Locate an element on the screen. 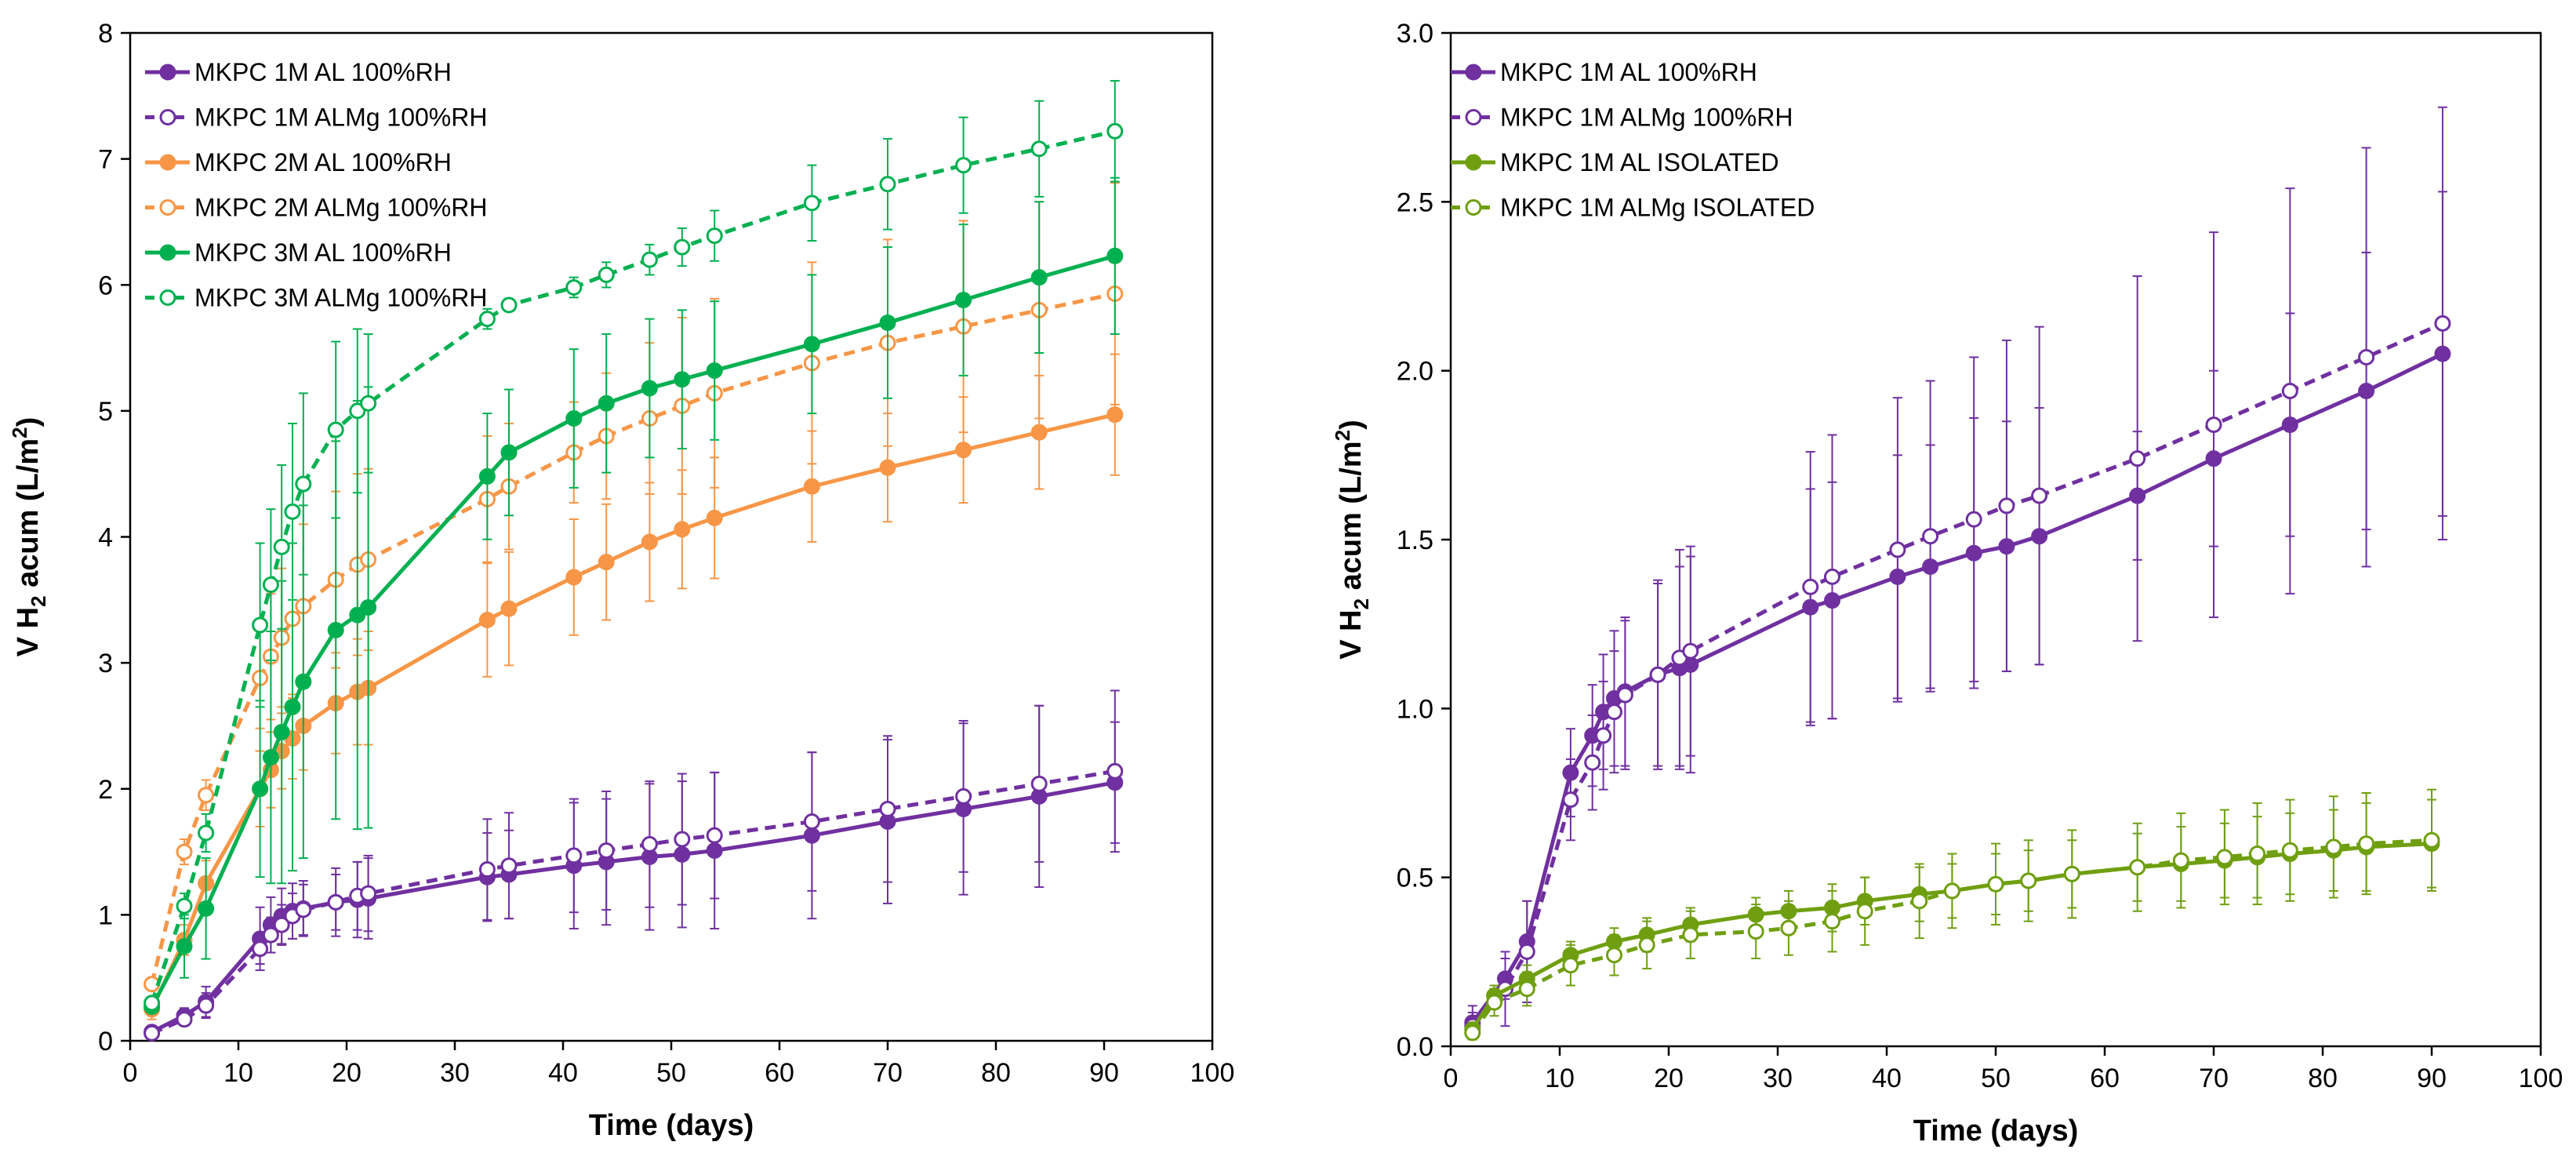  x-axis-title: Time (days) is located at coordinates (1995, 1131).